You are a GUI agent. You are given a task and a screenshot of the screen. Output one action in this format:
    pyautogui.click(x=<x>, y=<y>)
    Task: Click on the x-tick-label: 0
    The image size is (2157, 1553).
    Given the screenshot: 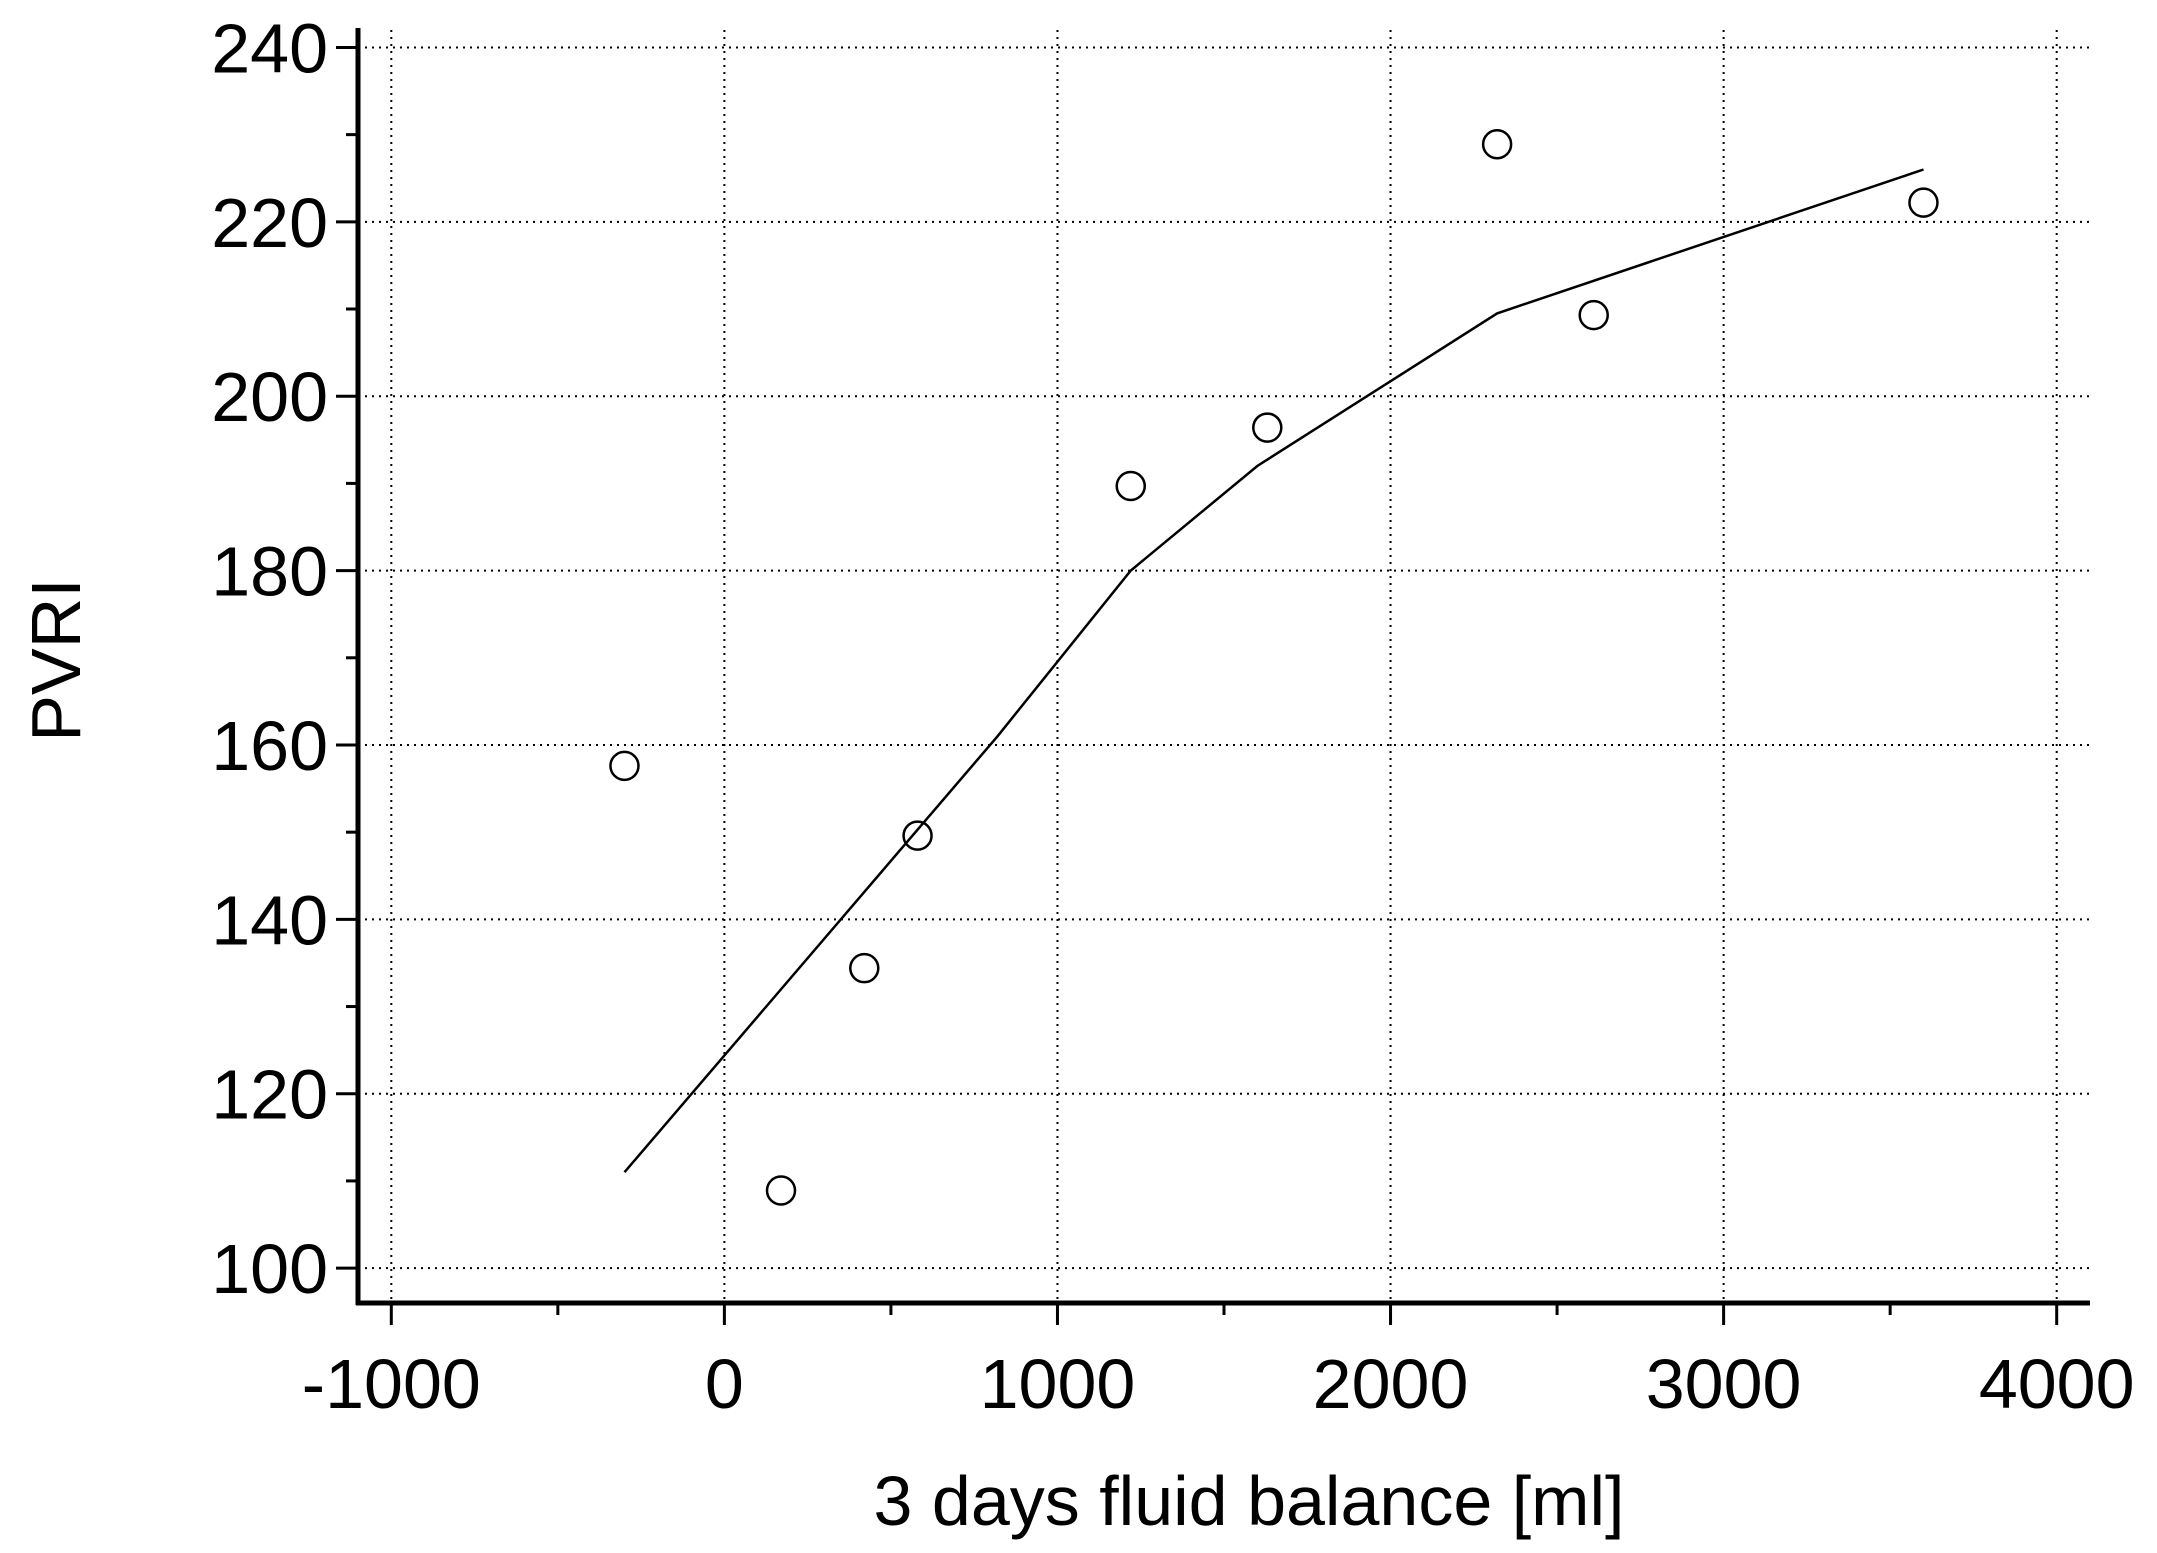 What is the action you would take?
    pyautogui.click(x=724, y=1384)
    